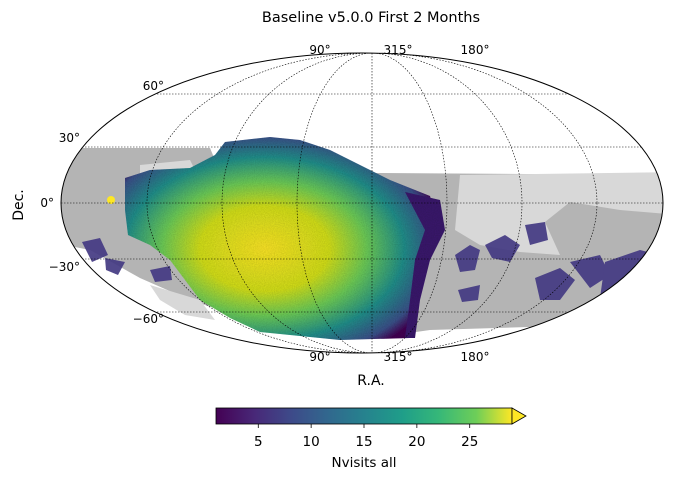  I want to click on colorbar-tick-label: 15, so click(363, 442).